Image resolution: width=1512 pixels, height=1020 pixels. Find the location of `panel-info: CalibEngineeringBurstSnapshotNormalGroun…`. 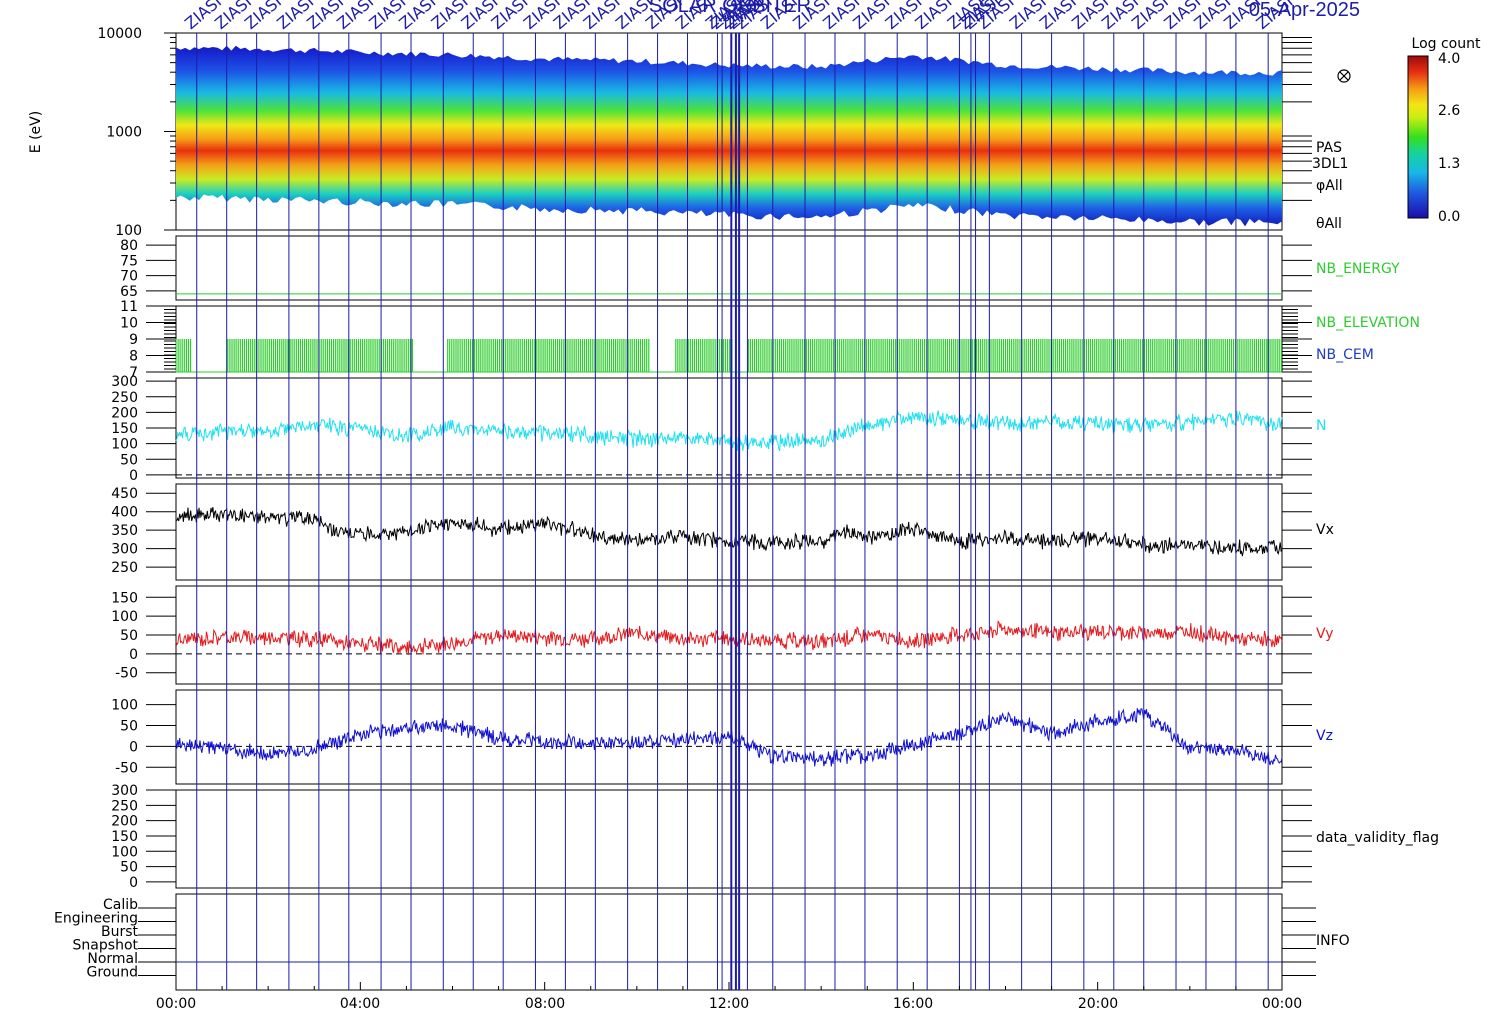

panel-info: CalibEngineeringBurstSnapshotNormalGroun… is located at coordinates (702, 942).